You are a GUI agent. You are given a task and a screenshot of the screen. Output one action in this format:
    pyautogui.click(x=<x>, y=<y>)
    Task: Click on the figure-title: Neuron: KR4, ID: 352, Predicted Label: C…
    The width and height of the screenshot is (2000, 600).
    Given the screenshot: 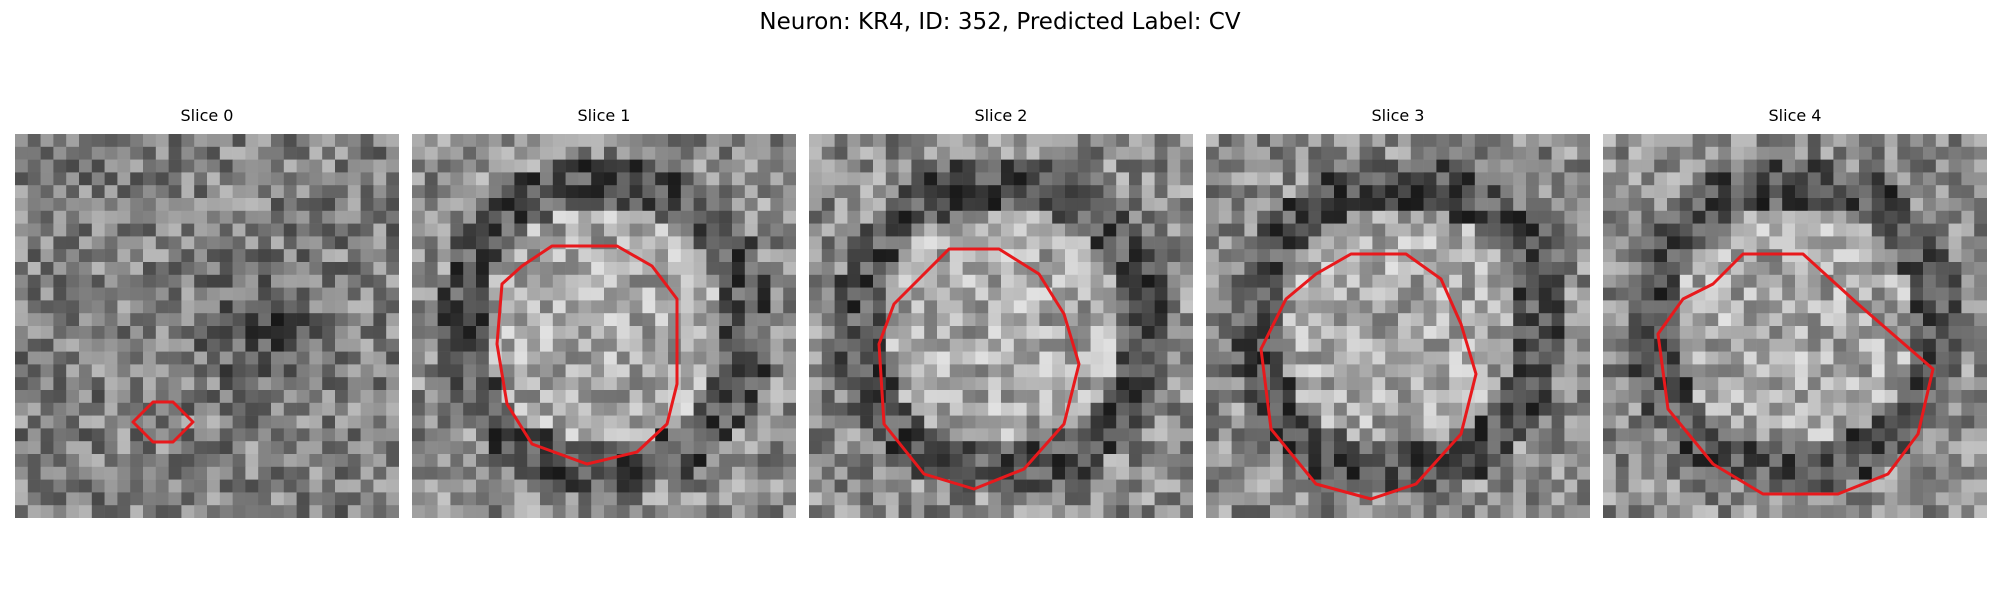 What is the action you would take?
    pyautogui.click(x=1000, y=22)
    